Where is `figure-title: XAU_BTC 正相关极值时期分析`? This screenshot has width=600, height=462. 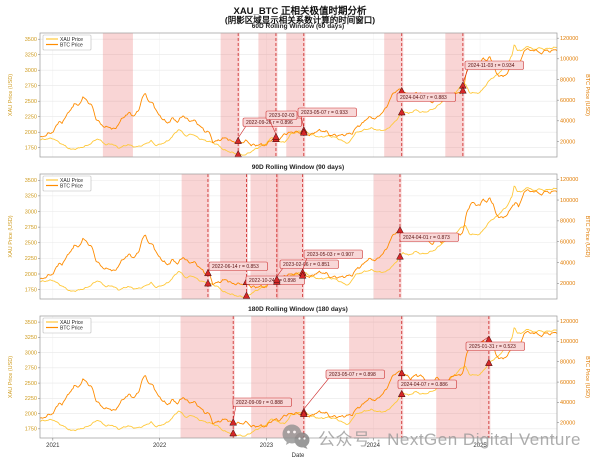 figure-title: XAU_BTC 正相关极值时期分析 is located at coordinates (300, 11).